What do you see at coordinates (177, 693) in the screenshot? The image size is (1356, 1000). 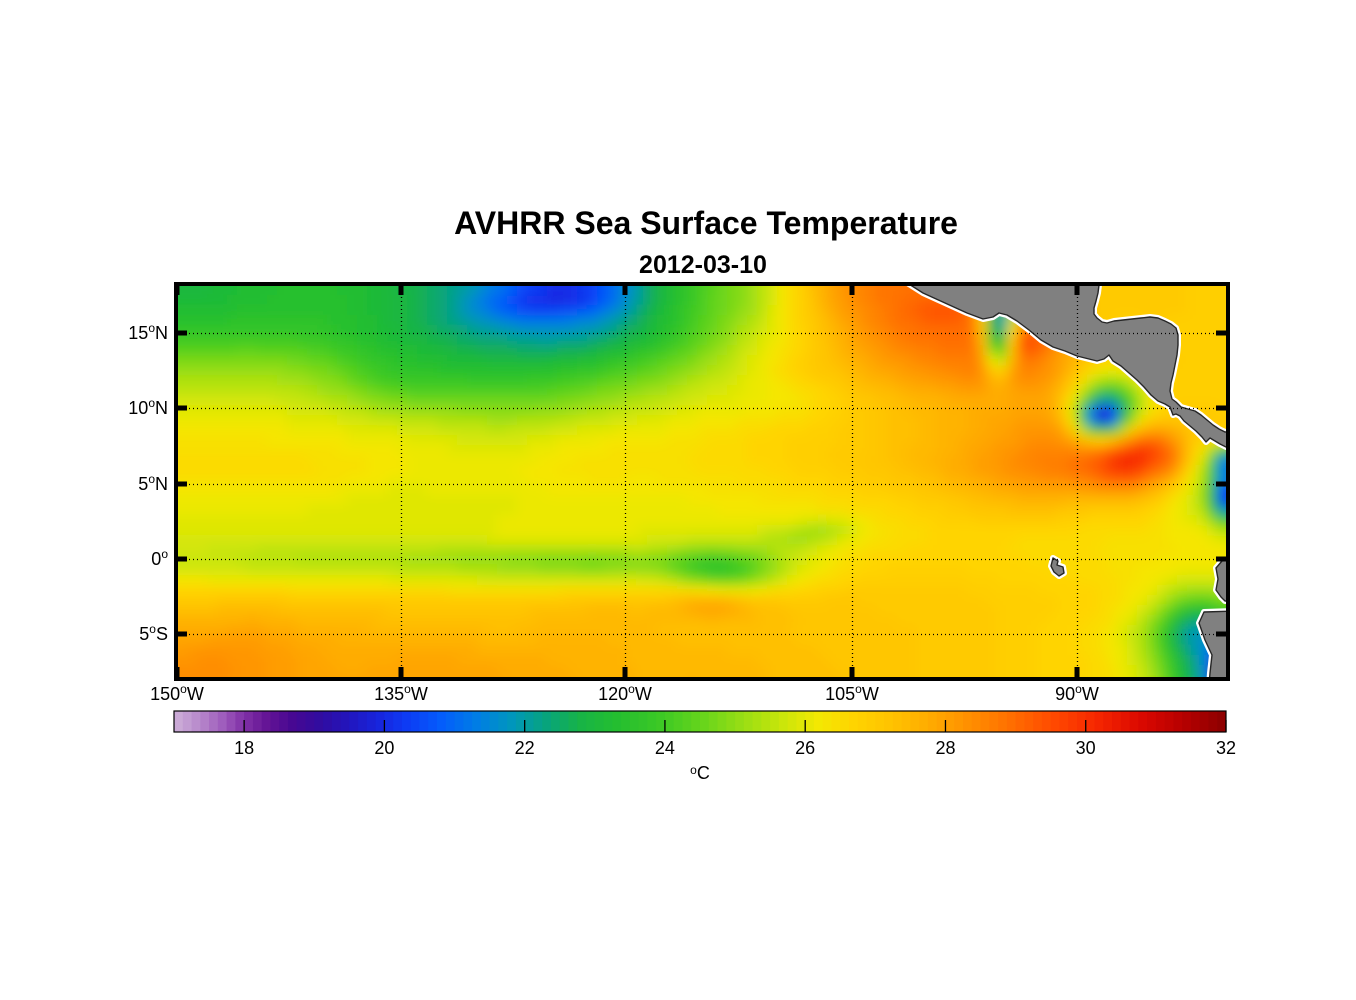 I see `svg-text: 150oW` at bounding box center [177, 693].